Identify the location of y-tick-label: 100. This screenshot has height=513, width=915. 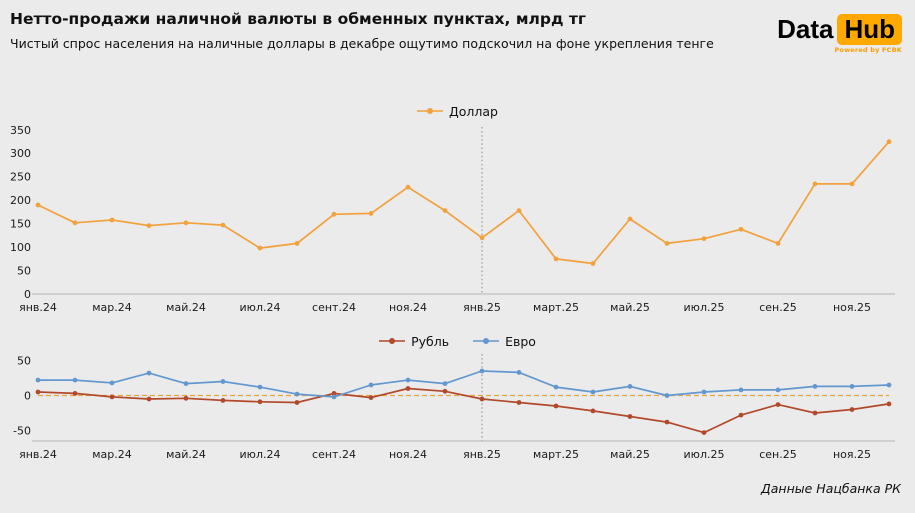
(20, 247).